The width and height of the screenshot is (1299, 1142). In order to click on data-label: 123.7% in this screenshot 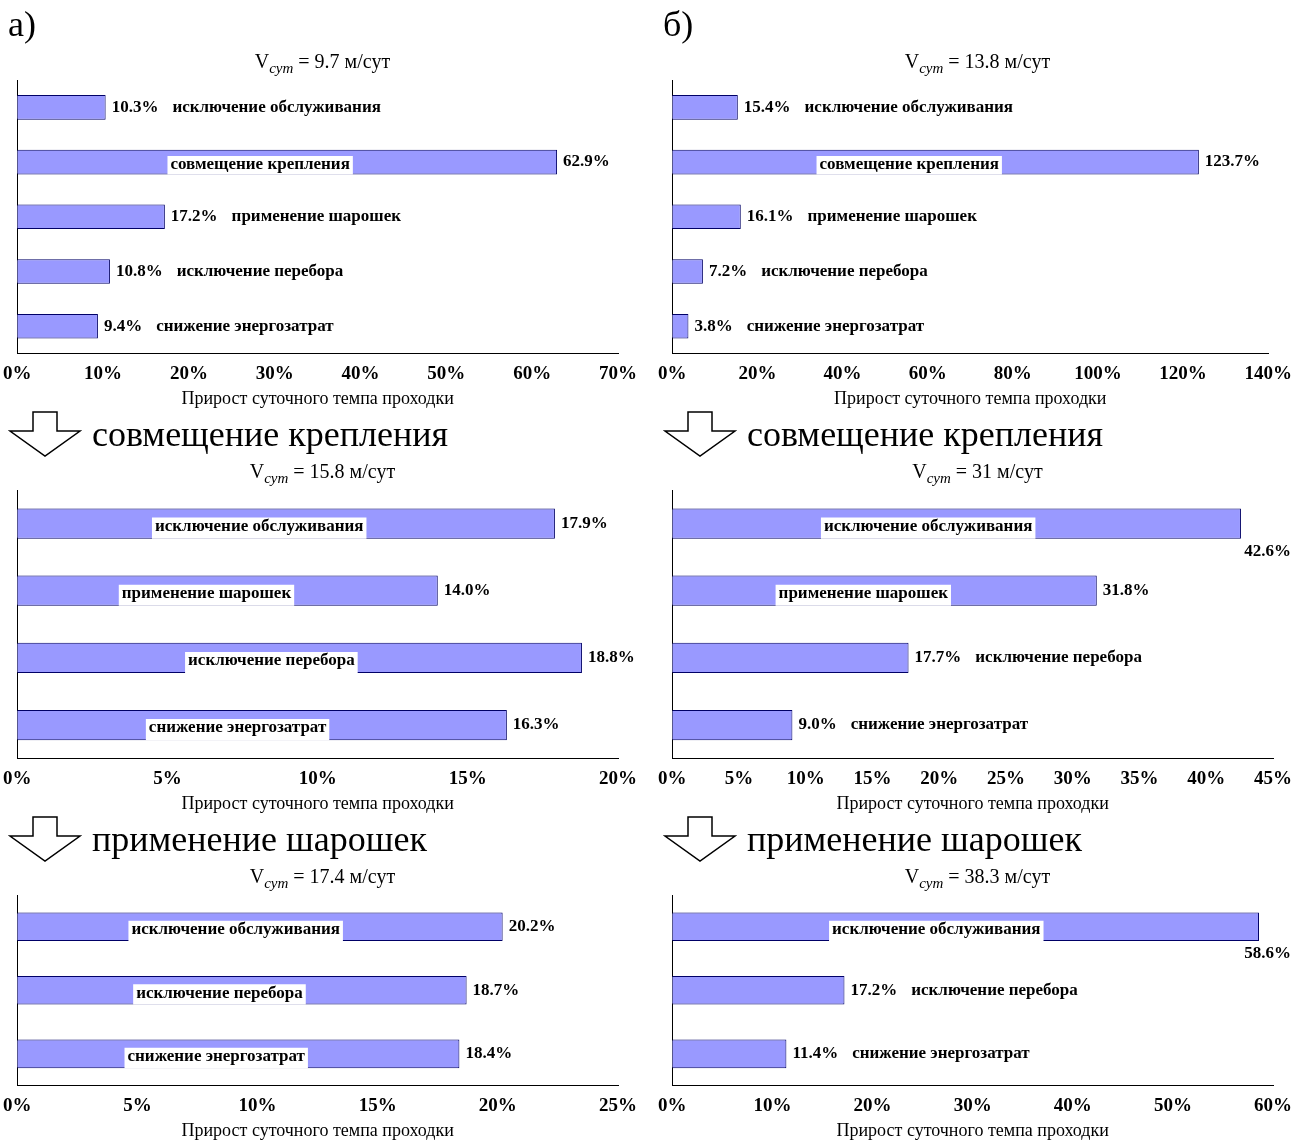, I will do `click(1232, 161)`.